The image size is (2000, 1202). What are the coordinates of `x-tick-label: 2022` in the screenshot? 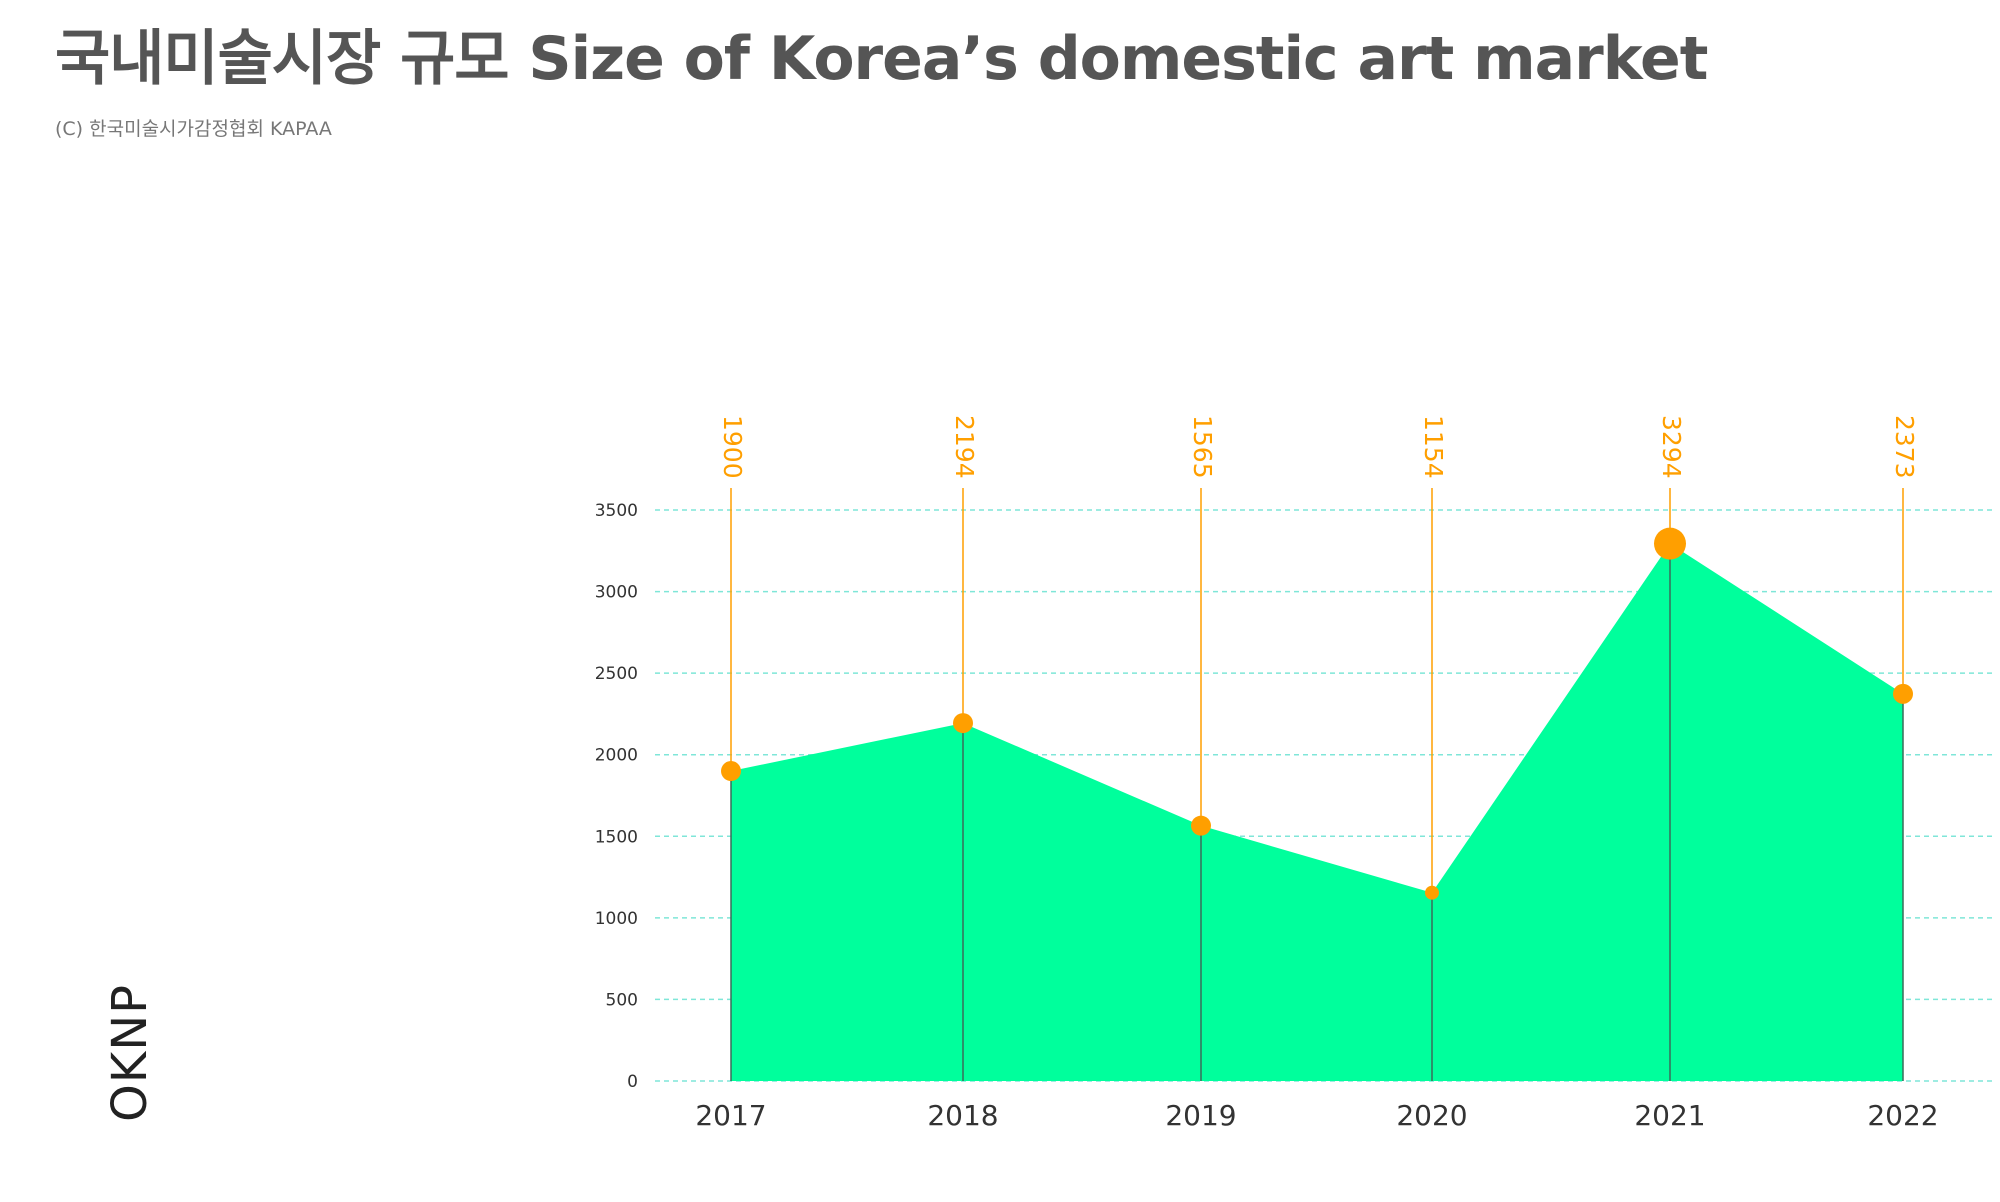 It's located at (1902, 1115).